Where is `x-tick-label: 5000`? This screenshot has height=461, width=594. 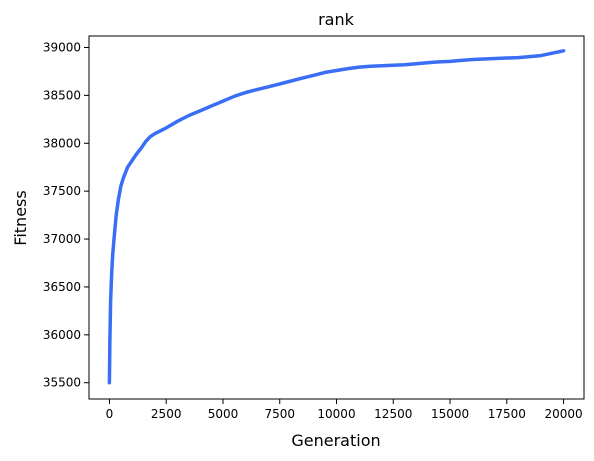
x-tick-label: 5000 is located at coordinates (223, 414).